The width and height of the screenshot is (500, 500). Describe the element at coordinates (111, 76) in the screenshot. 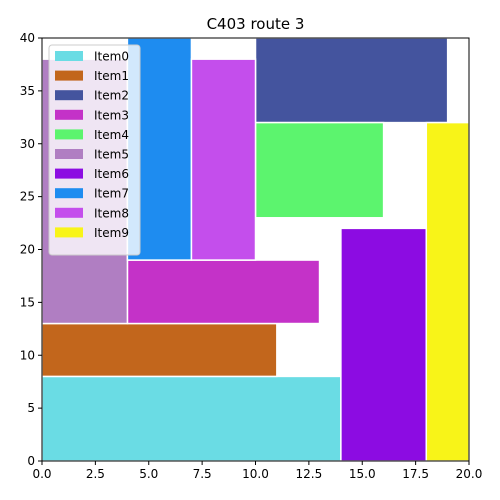

I see `legend-label-item1: Item1` at that location.